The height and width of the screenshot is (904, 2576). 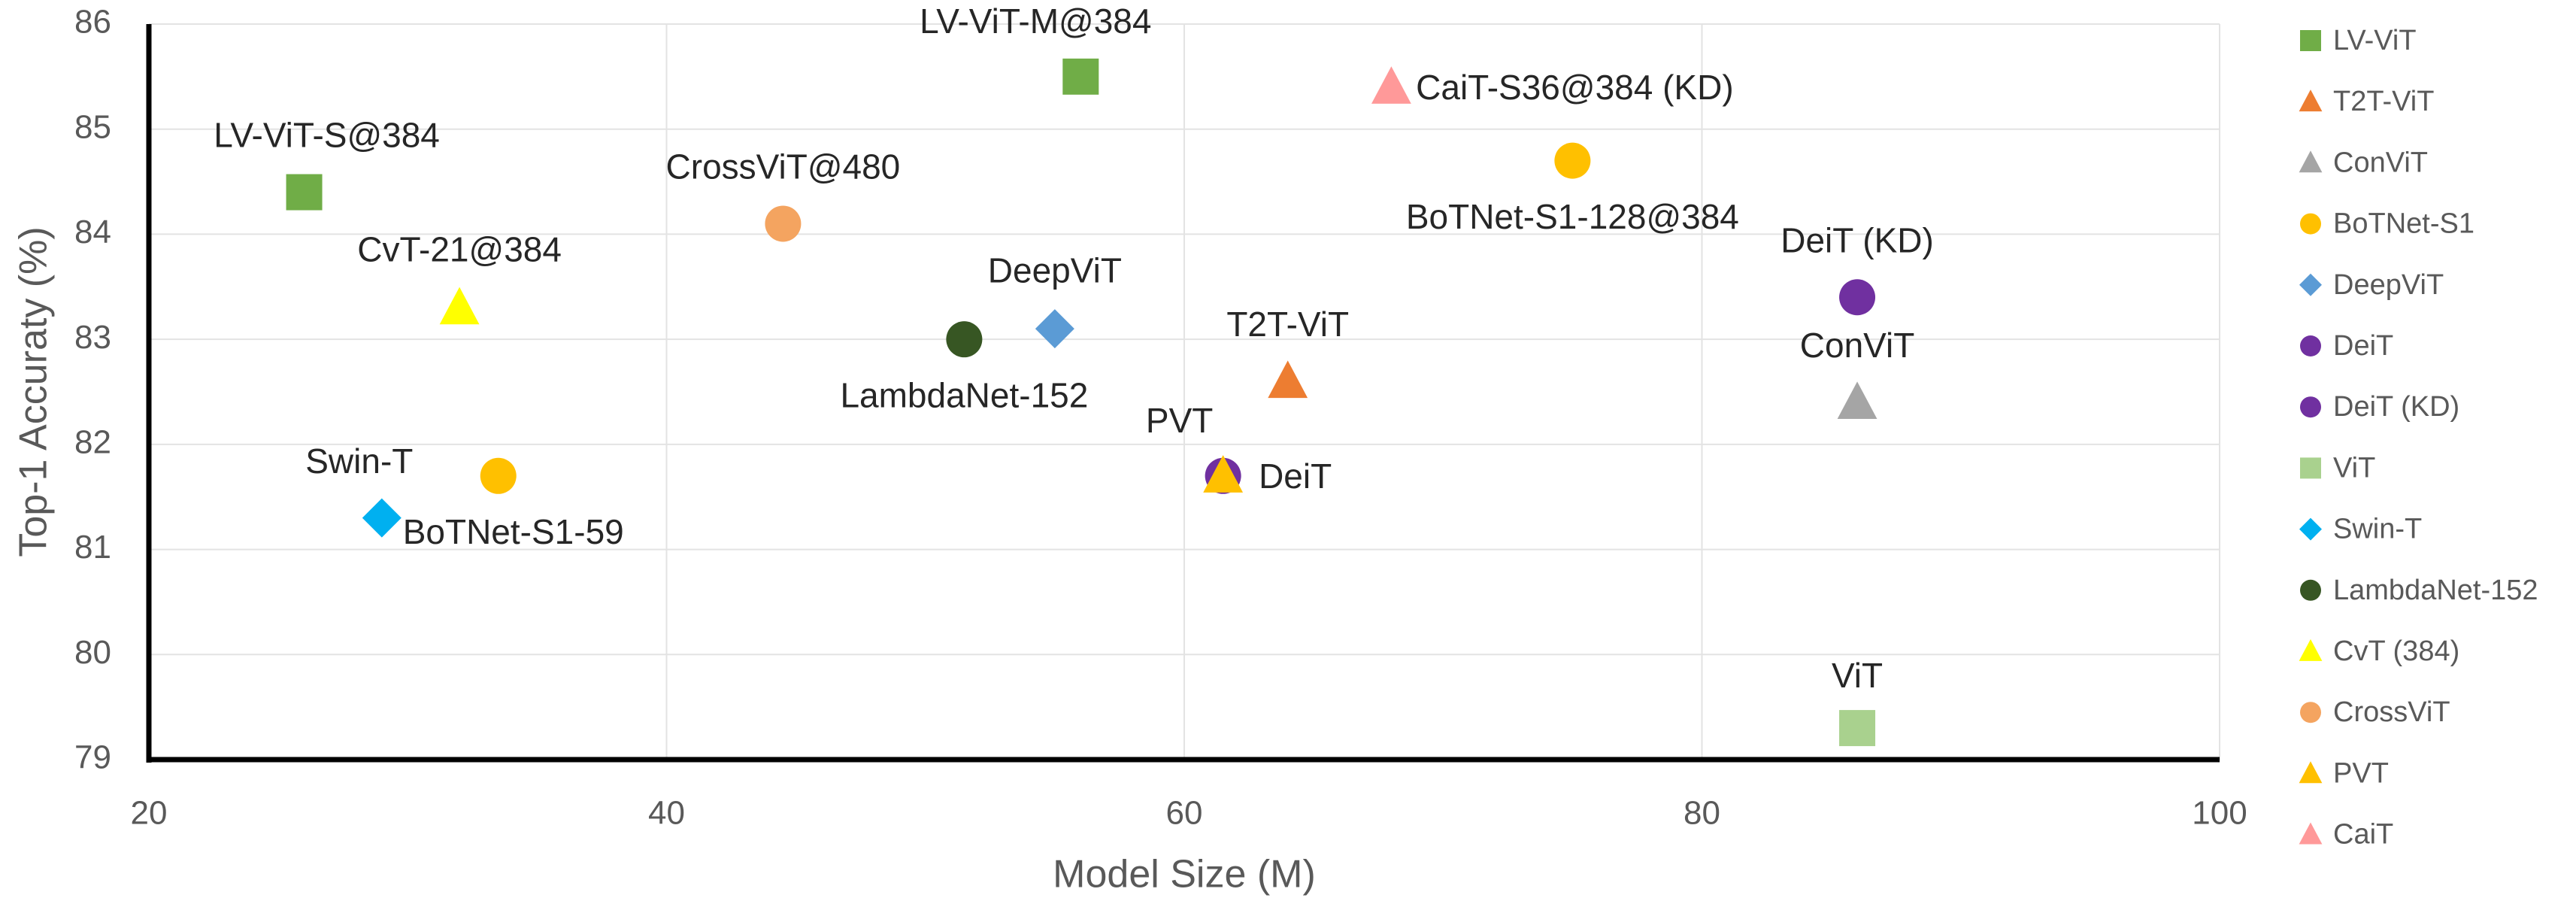 What do you see at coordinates (1857, 728) in the screenshot?
I see `point-vit` at bounding box center [1857, 728].